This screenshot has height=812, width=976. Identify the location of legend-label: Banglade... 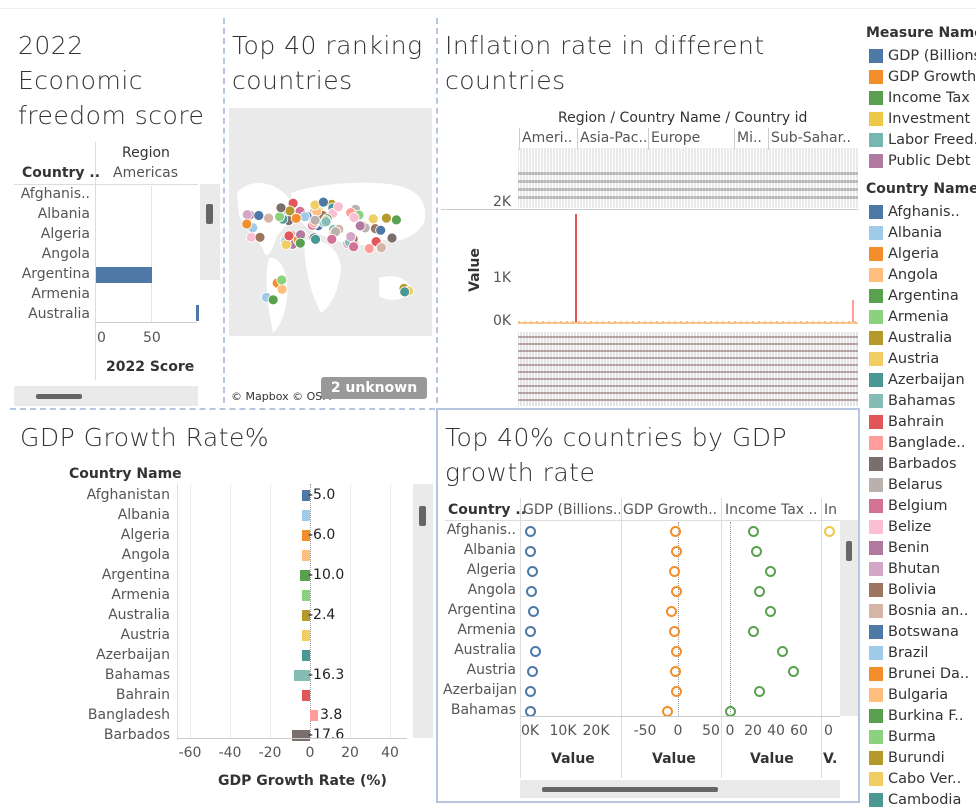
(927, 443).